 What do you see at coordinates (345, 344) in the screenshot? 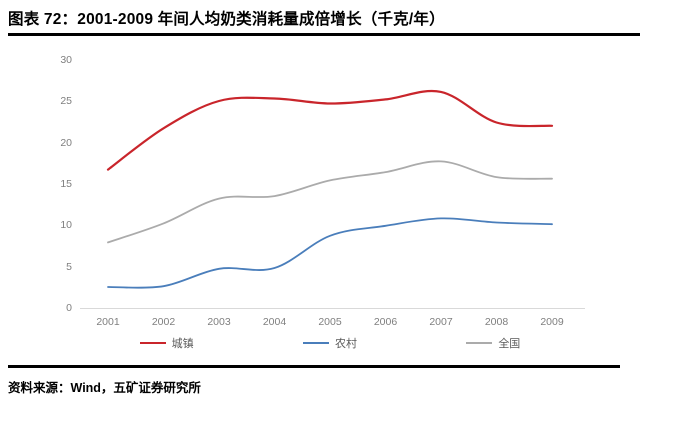
I see `legend-label: 农村` at bounding box center [345, 344].